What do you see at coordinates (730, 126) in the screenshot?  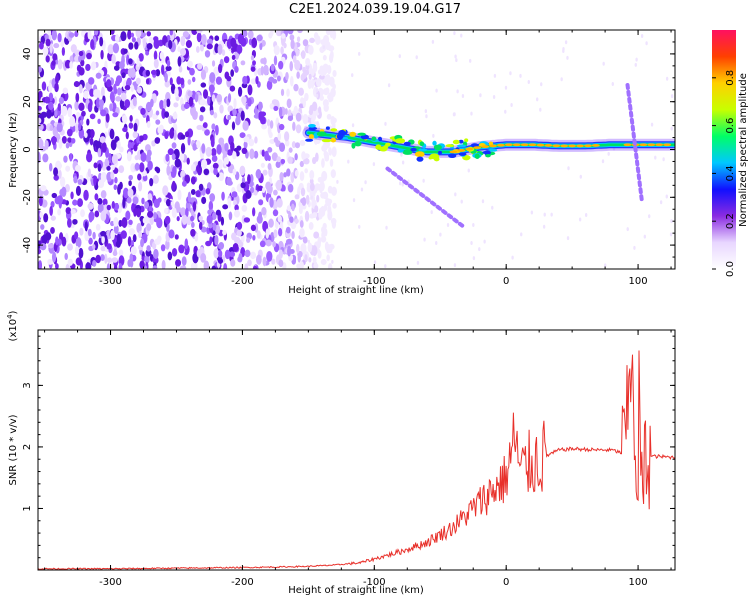 I see `colorbar-tick-label: 0.6` at bounding box center [730, 126].